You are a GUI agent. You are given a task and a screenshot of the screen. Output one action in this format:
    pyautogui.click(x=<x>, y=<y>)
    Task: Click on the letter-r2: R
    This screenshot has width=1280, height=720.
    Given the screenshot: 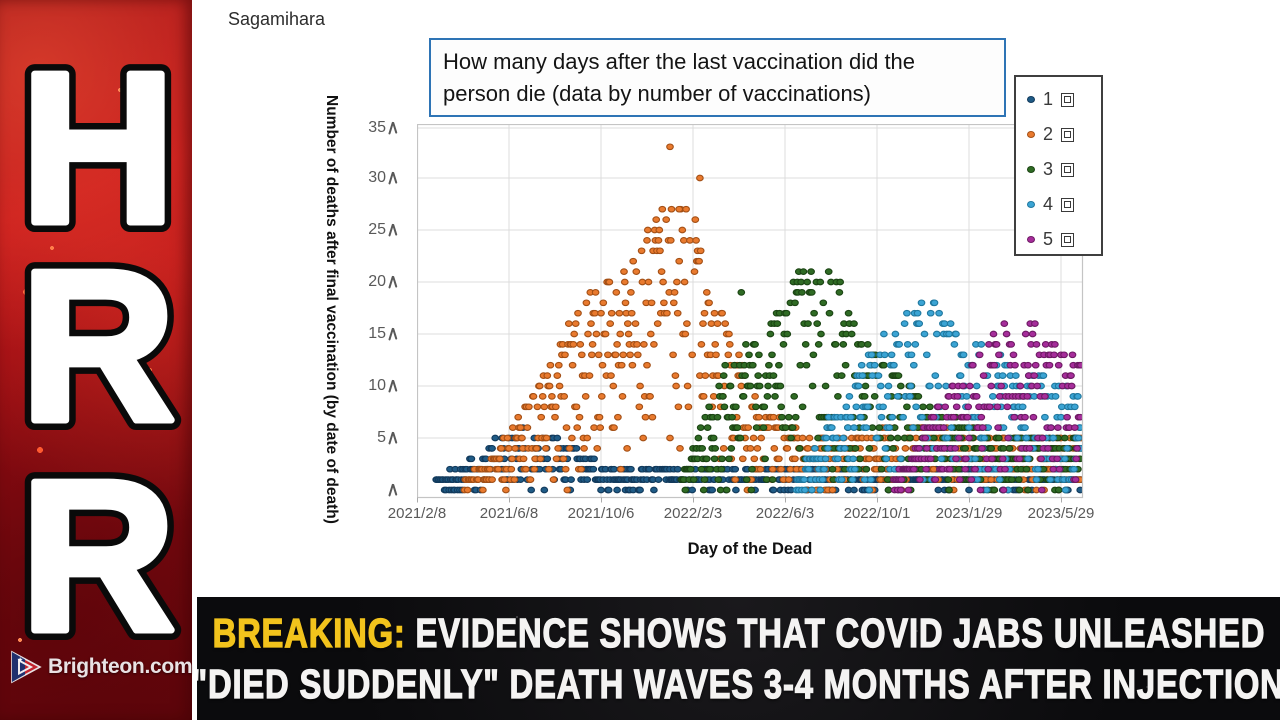 What is the action you would take?
    pyautogui.click(x=97, y=555)
    